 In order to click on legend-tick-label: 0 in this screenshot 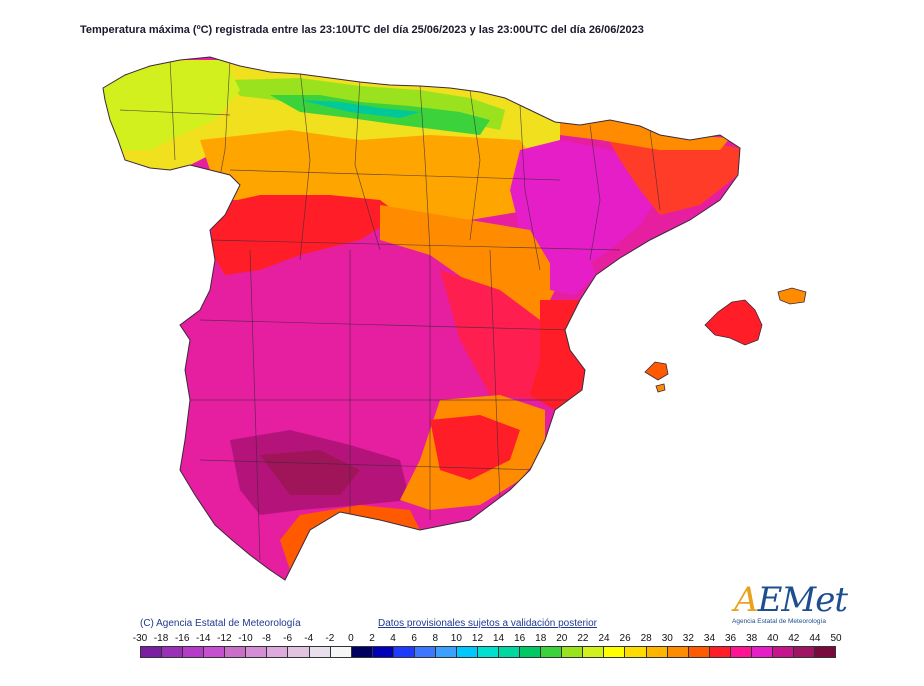, I will do `click(351, 638)`.